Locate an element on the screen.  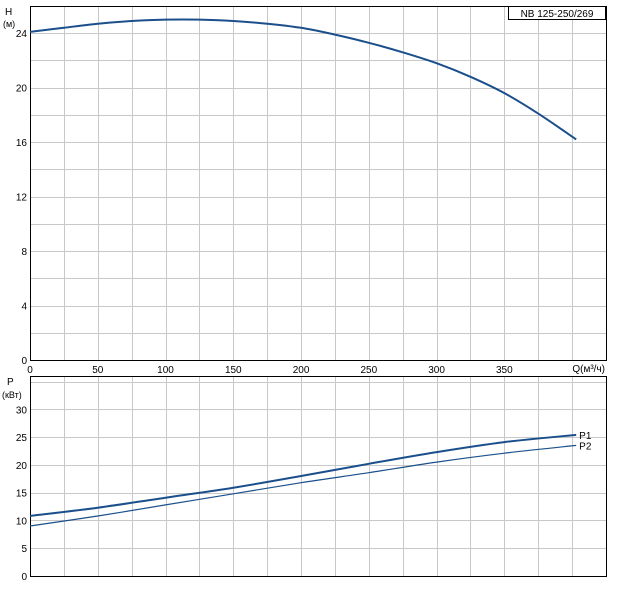
flow-tick-label: 200 is located at coordinates (301, 370).